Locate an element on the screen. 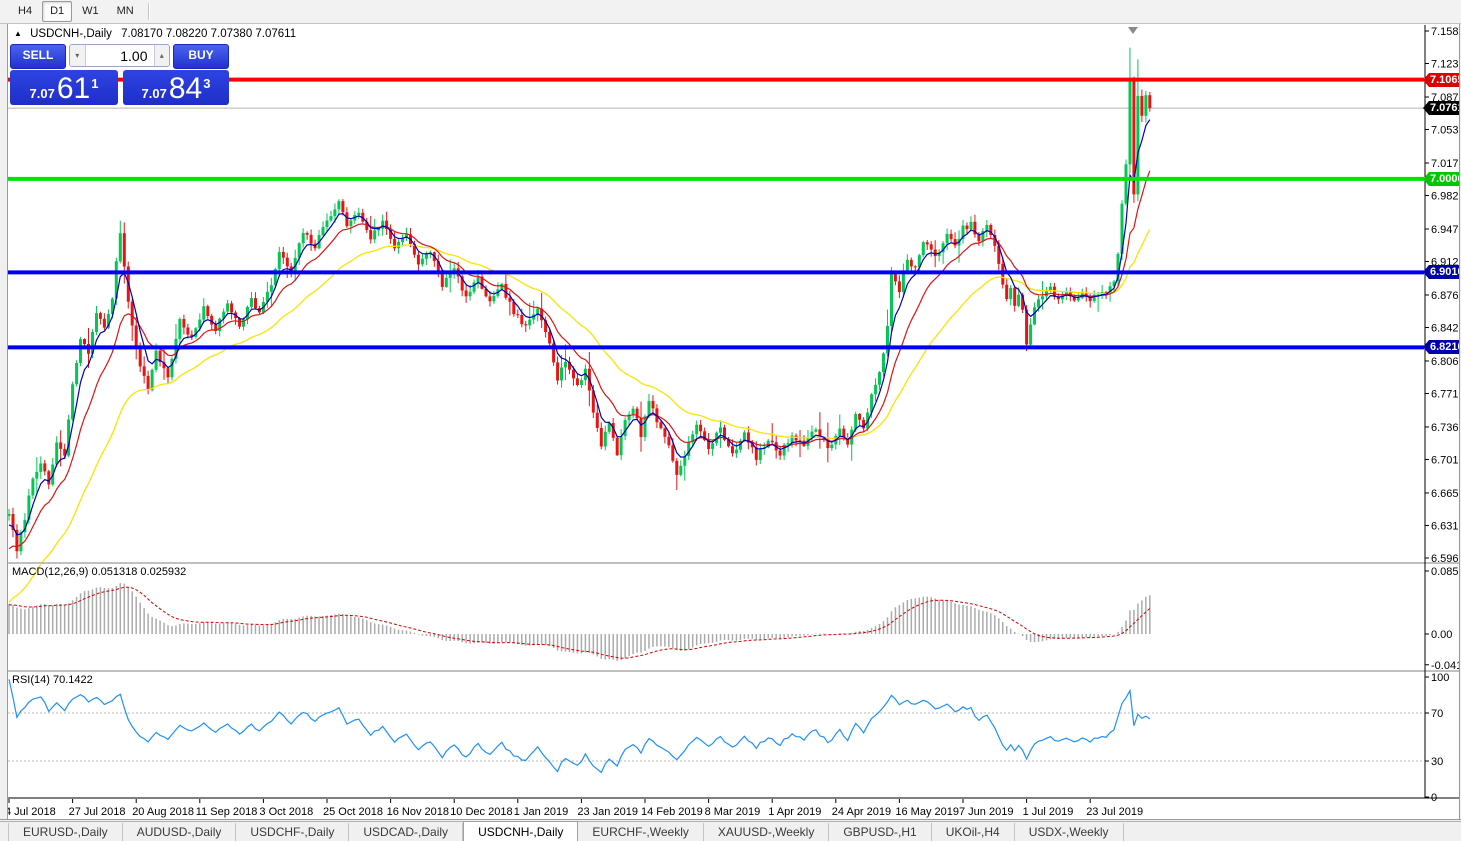 The width and height of the screenshot is (1461, 841). x-axis-date-label: 23 Jan 2019 is located at coordinates (607, 812).